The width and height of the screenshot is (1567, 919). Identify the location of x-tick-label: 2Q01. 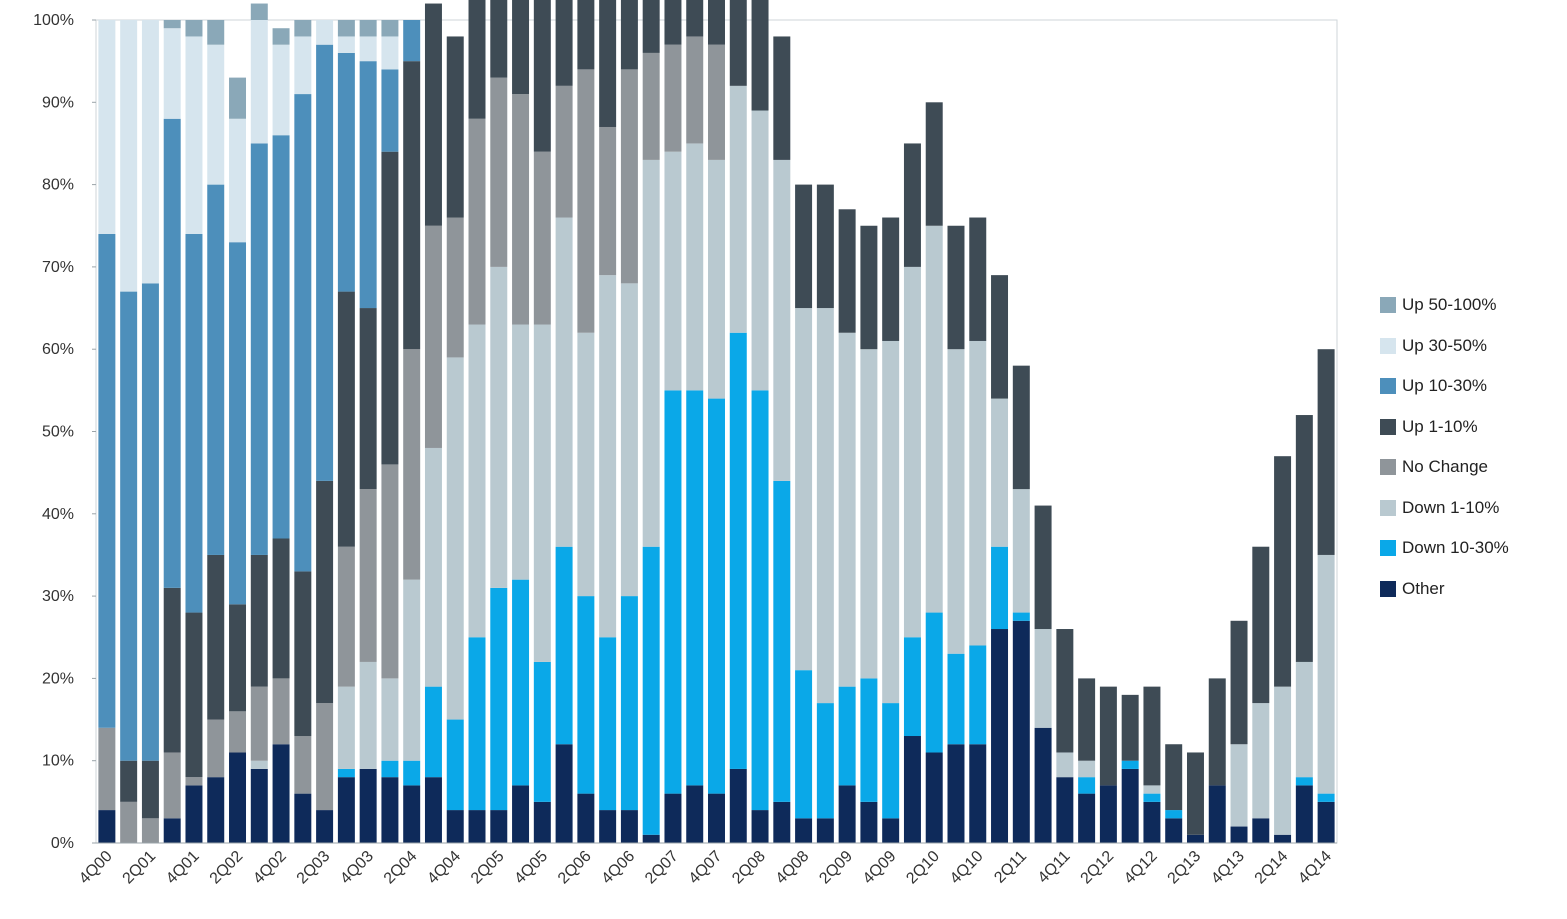
(140, 868).